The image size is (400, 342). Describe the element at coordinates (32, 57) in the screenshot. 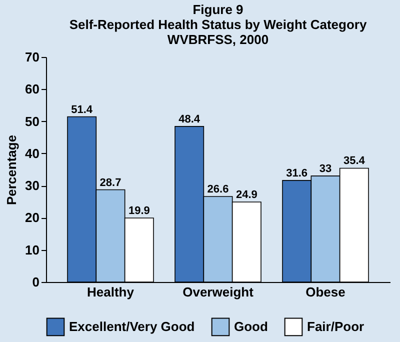

I see `y-tick-label: 70` at that location.